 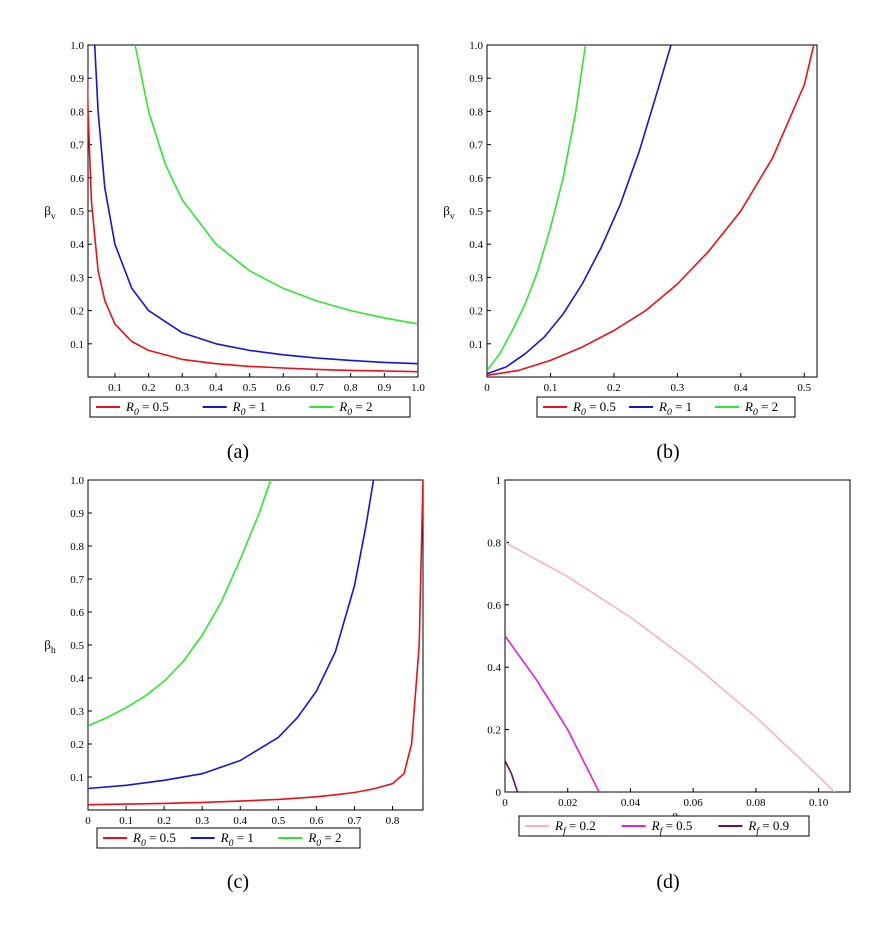 I want to click on y-tick-label: 0, so click(x=499, y=793).